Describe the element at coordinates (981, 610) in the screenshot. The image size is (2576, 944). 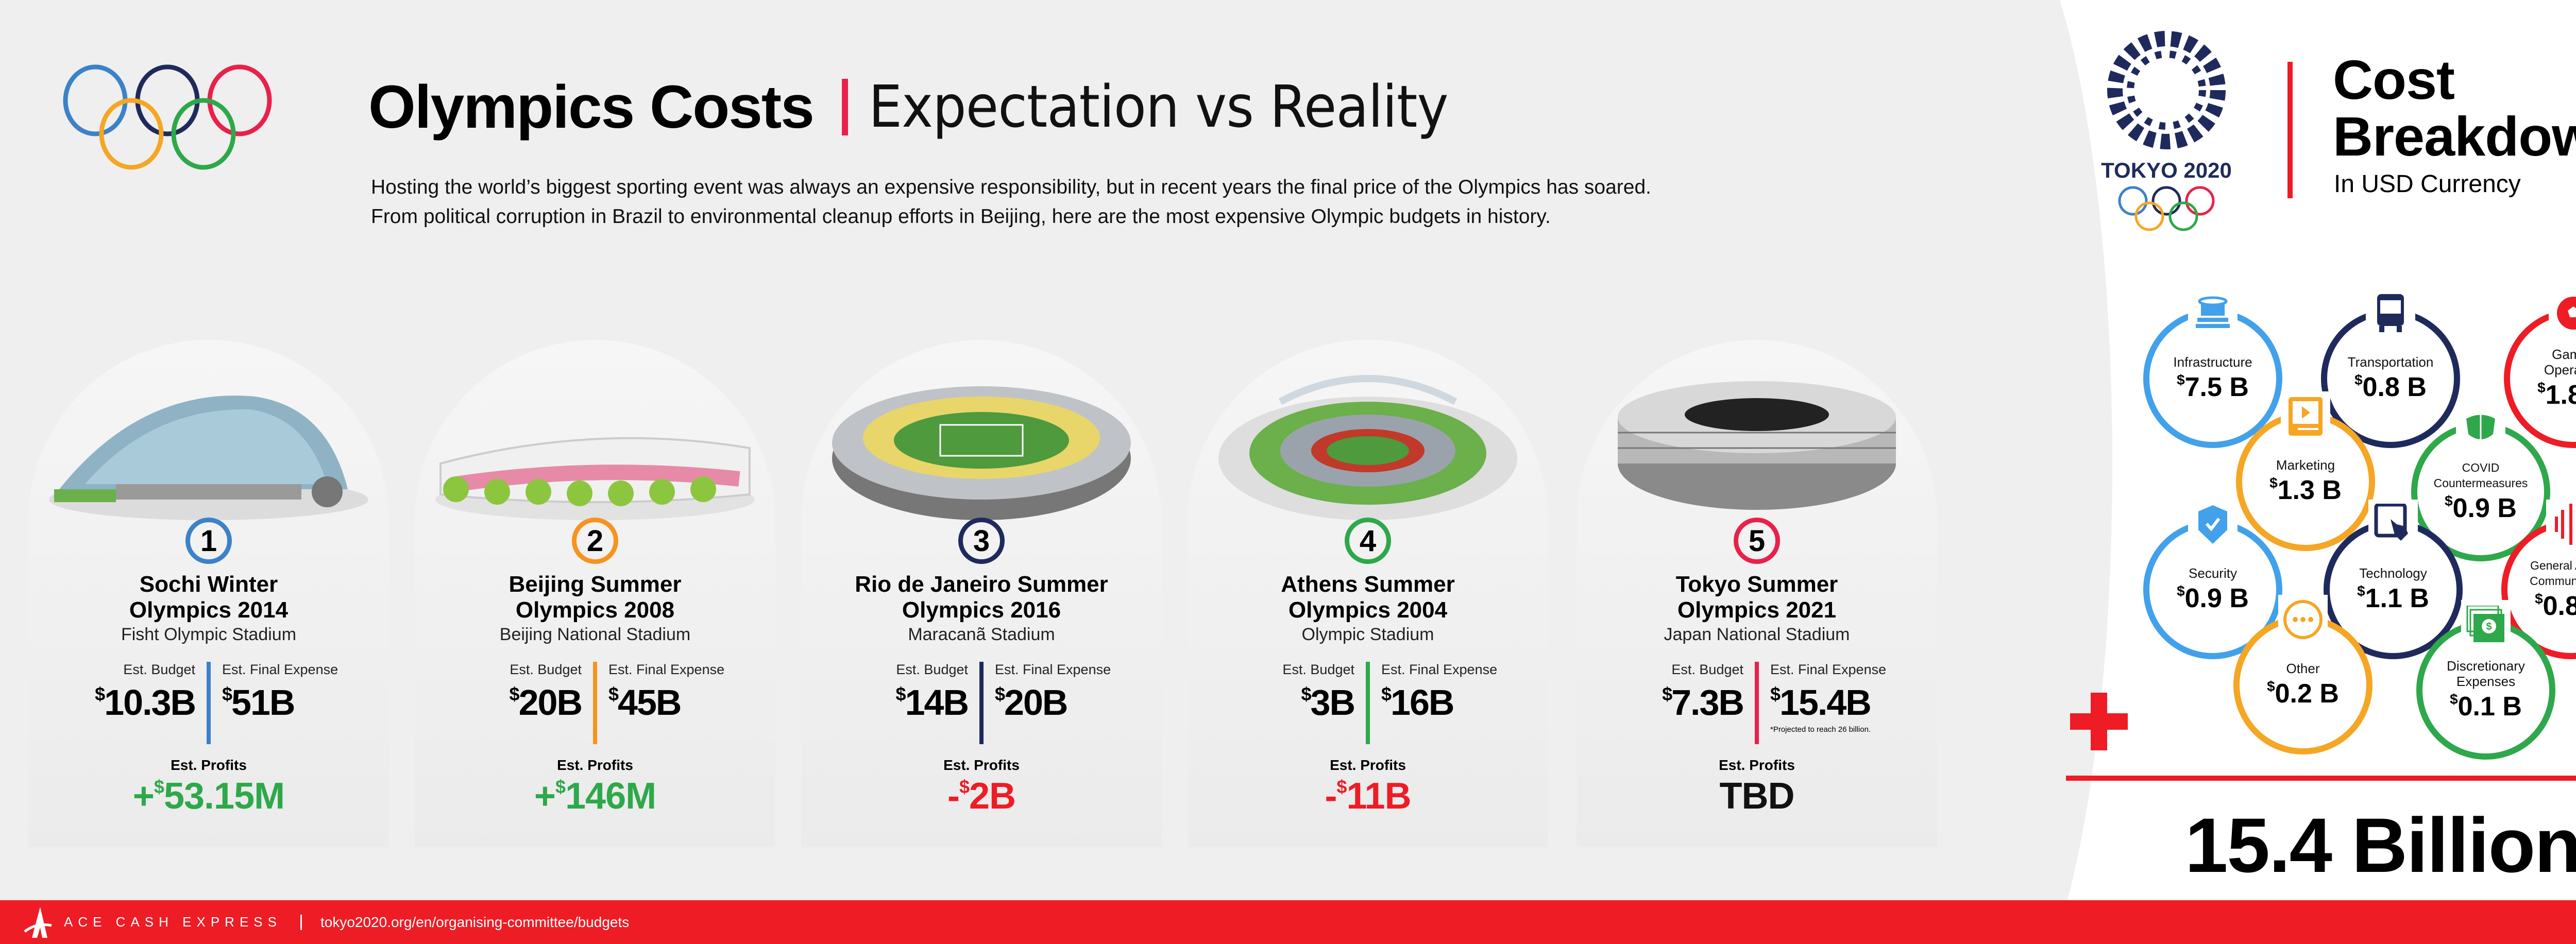
I see `olympics-name-line2: Olympics 2016` at that location.